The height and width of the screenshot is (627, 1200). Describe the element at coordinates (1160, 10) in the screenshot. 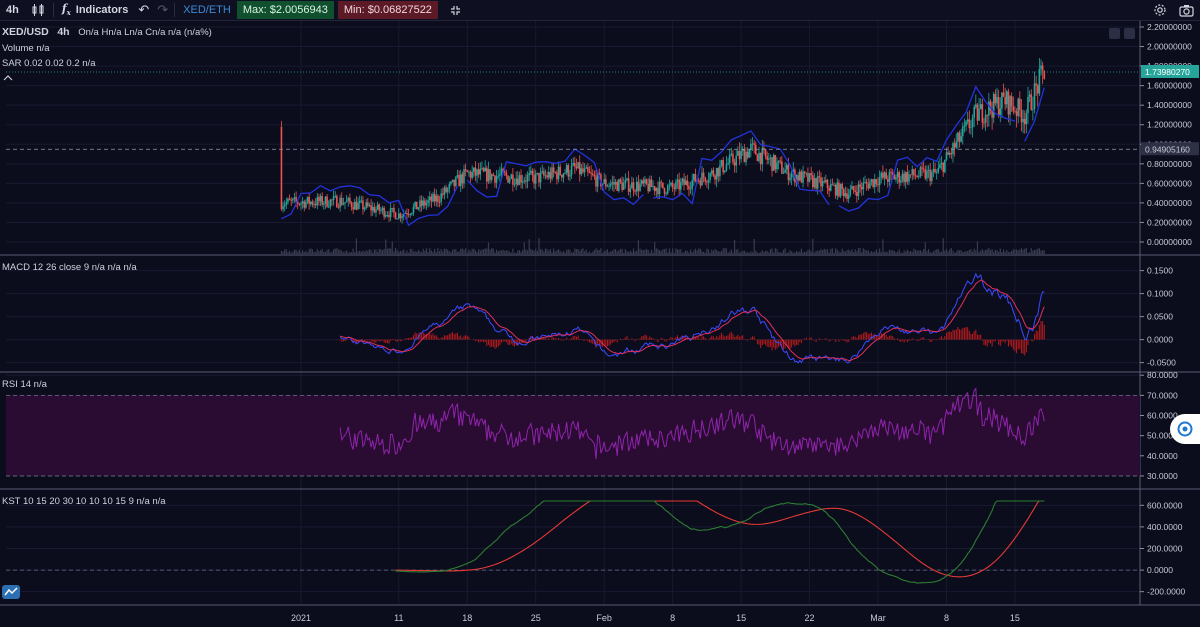

I see `settings-button` at that location.